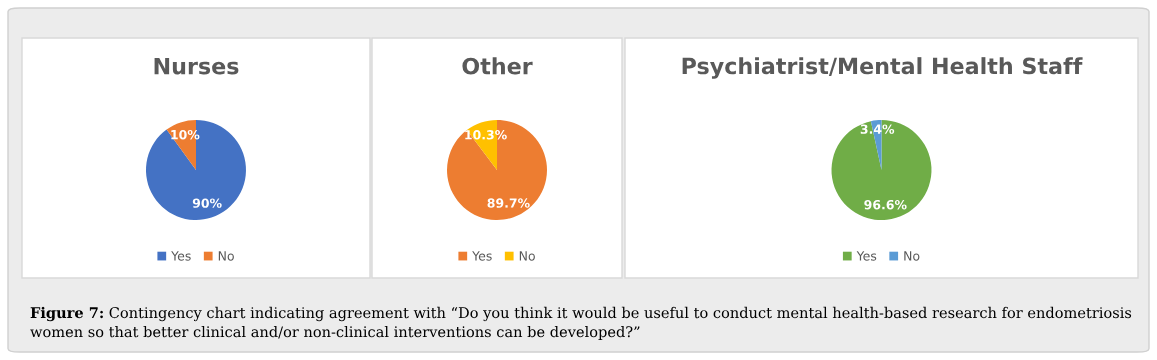 This screenshot has height=360, width=1157. Describe the element at coordinates (335, 333) in the screenshot. I see `text: women so that better clinical and/or non-clinical interventions can be developed?”` at that location.